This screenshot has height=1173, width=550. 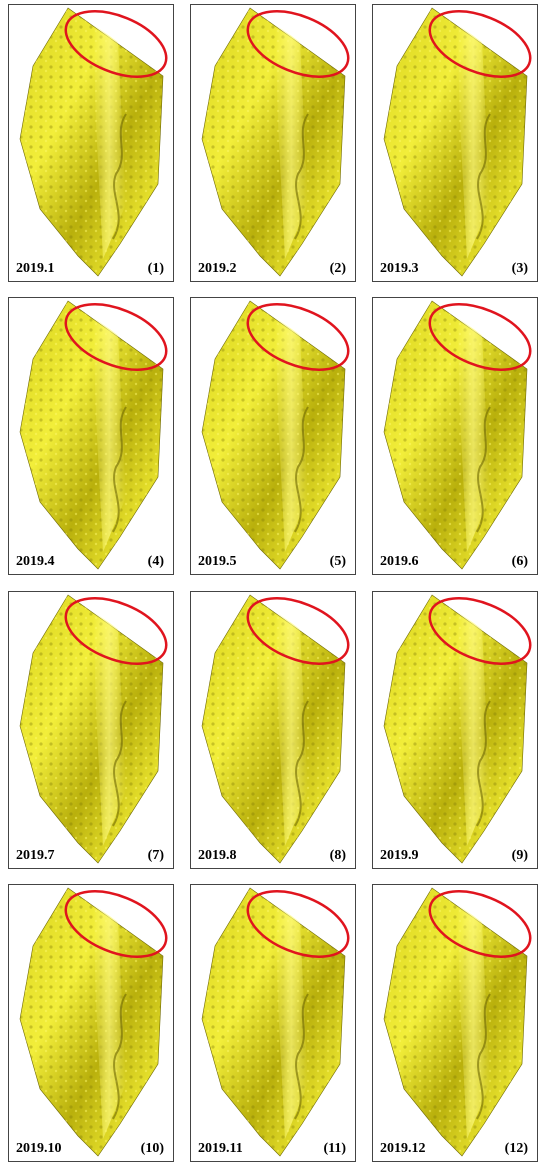 What do you see at coordinates (35, 855) in the screenshot?
I see `panel-date: 2019.7` at bounding box center [35, 855].